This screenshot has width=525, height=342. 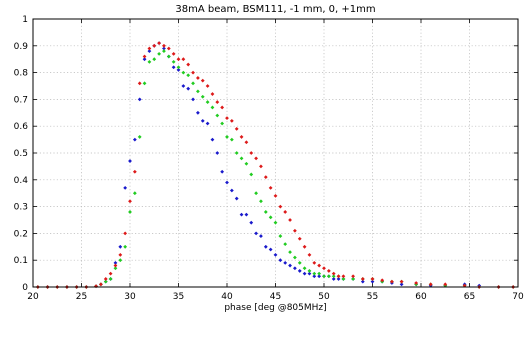 What do you see at coordinates (469, 297) in the screenshot?
I see `x-tick-label: 65` at bounding box center [469, 297].